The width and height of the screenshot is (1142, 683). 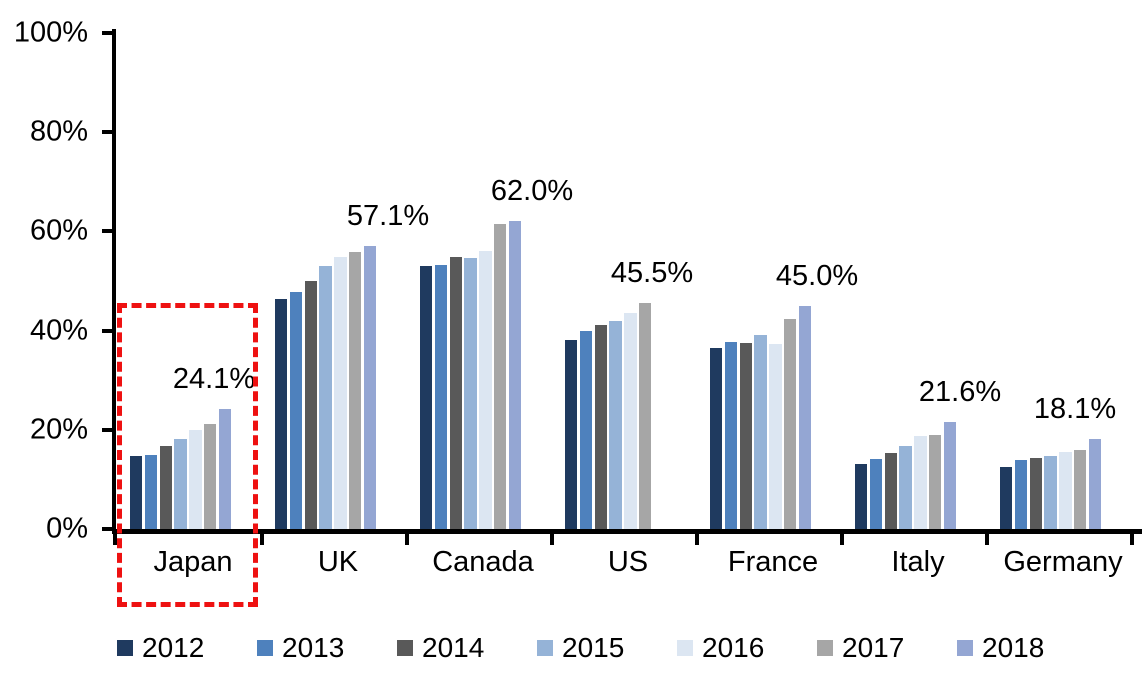 What do you see at coordinates (173, 647) in the screenshot?
I see `legend-label: 2012` at bounding box center [173, 647].